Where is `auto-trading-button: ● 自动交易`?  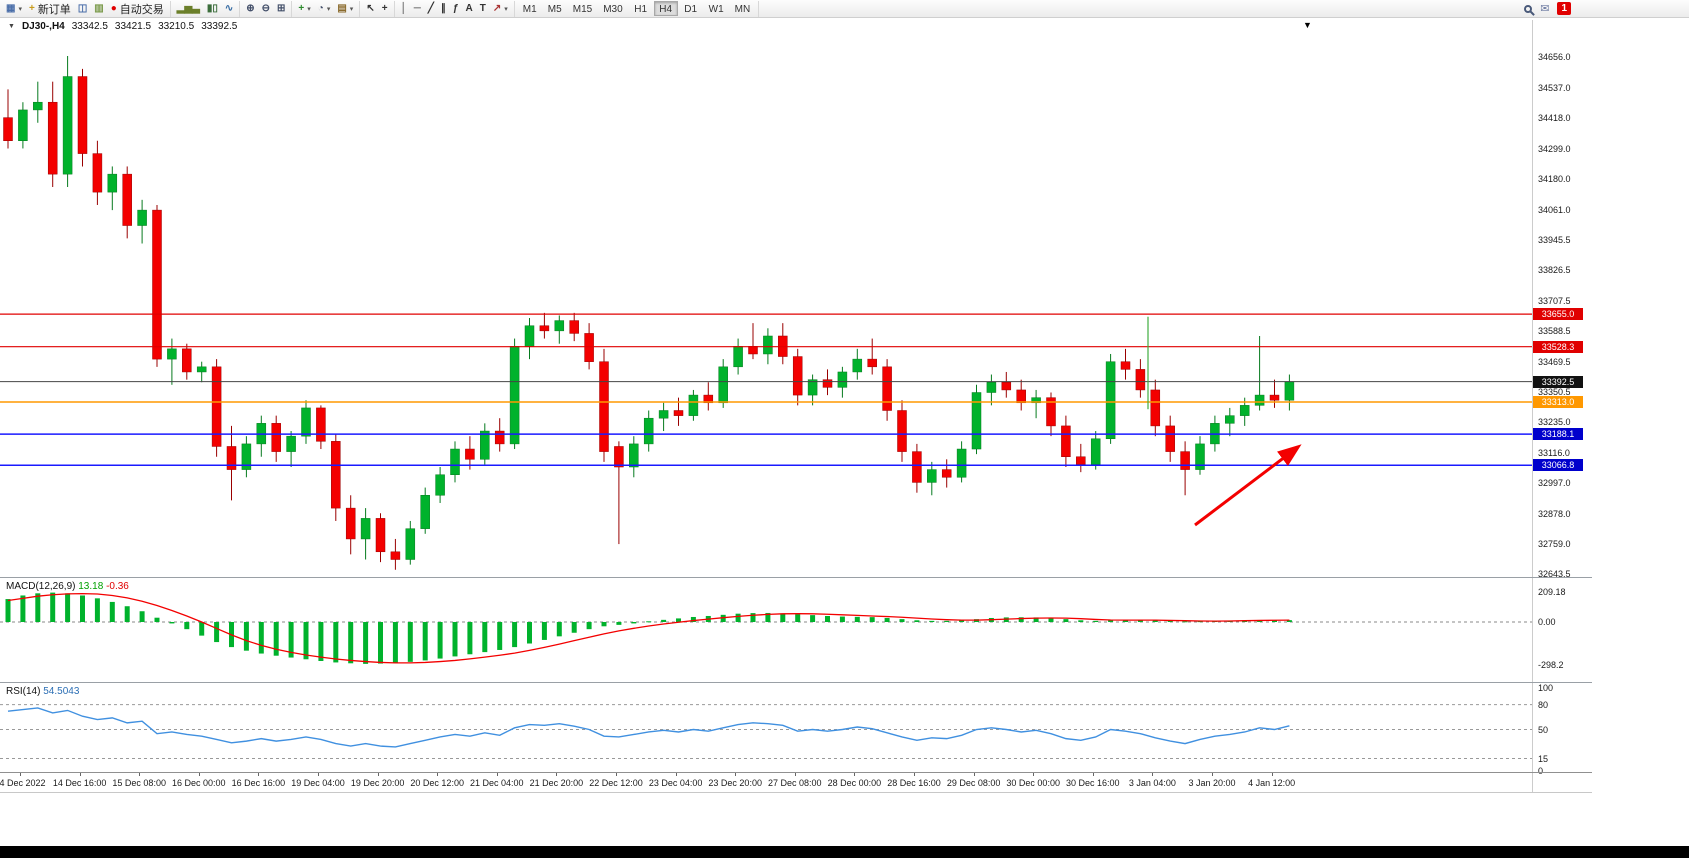
auto-trading-button: ● 自动交易 is located at coordinates (137, 8).